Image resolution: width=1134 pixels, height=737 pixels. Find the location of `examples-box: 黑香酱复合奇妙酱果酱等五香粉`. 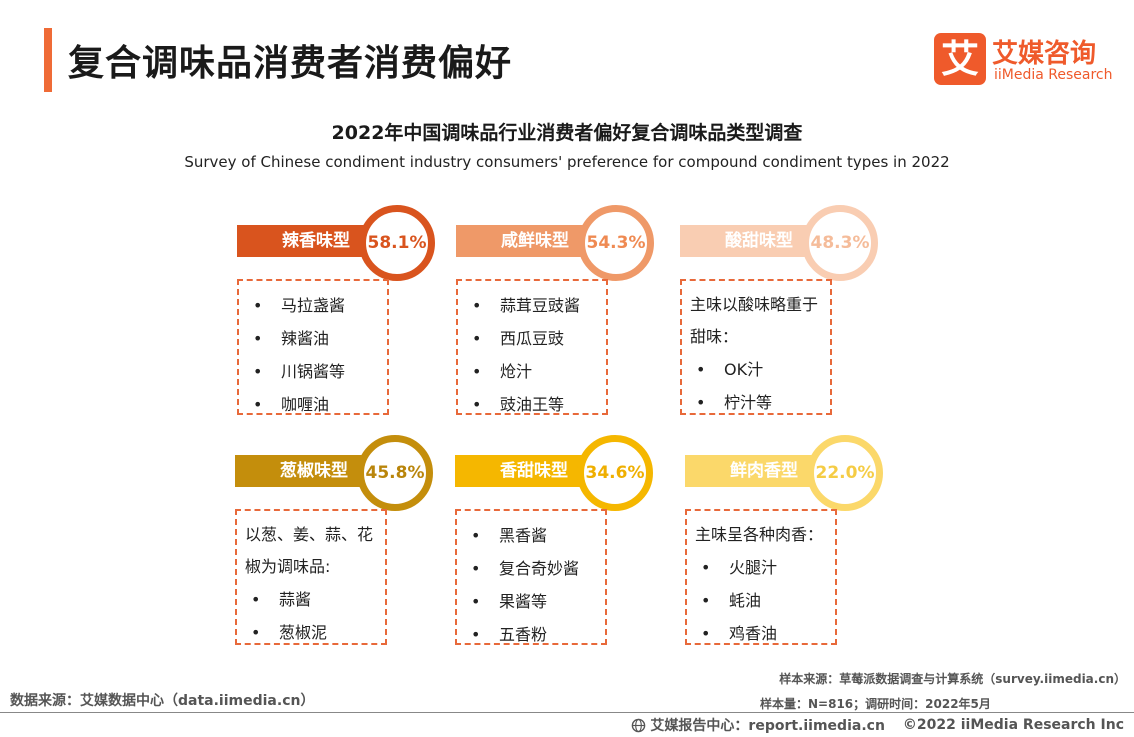

examples-box: 黑香酱复合奇妙酱果酱等五香粉 is located at coordinates (531, 580).